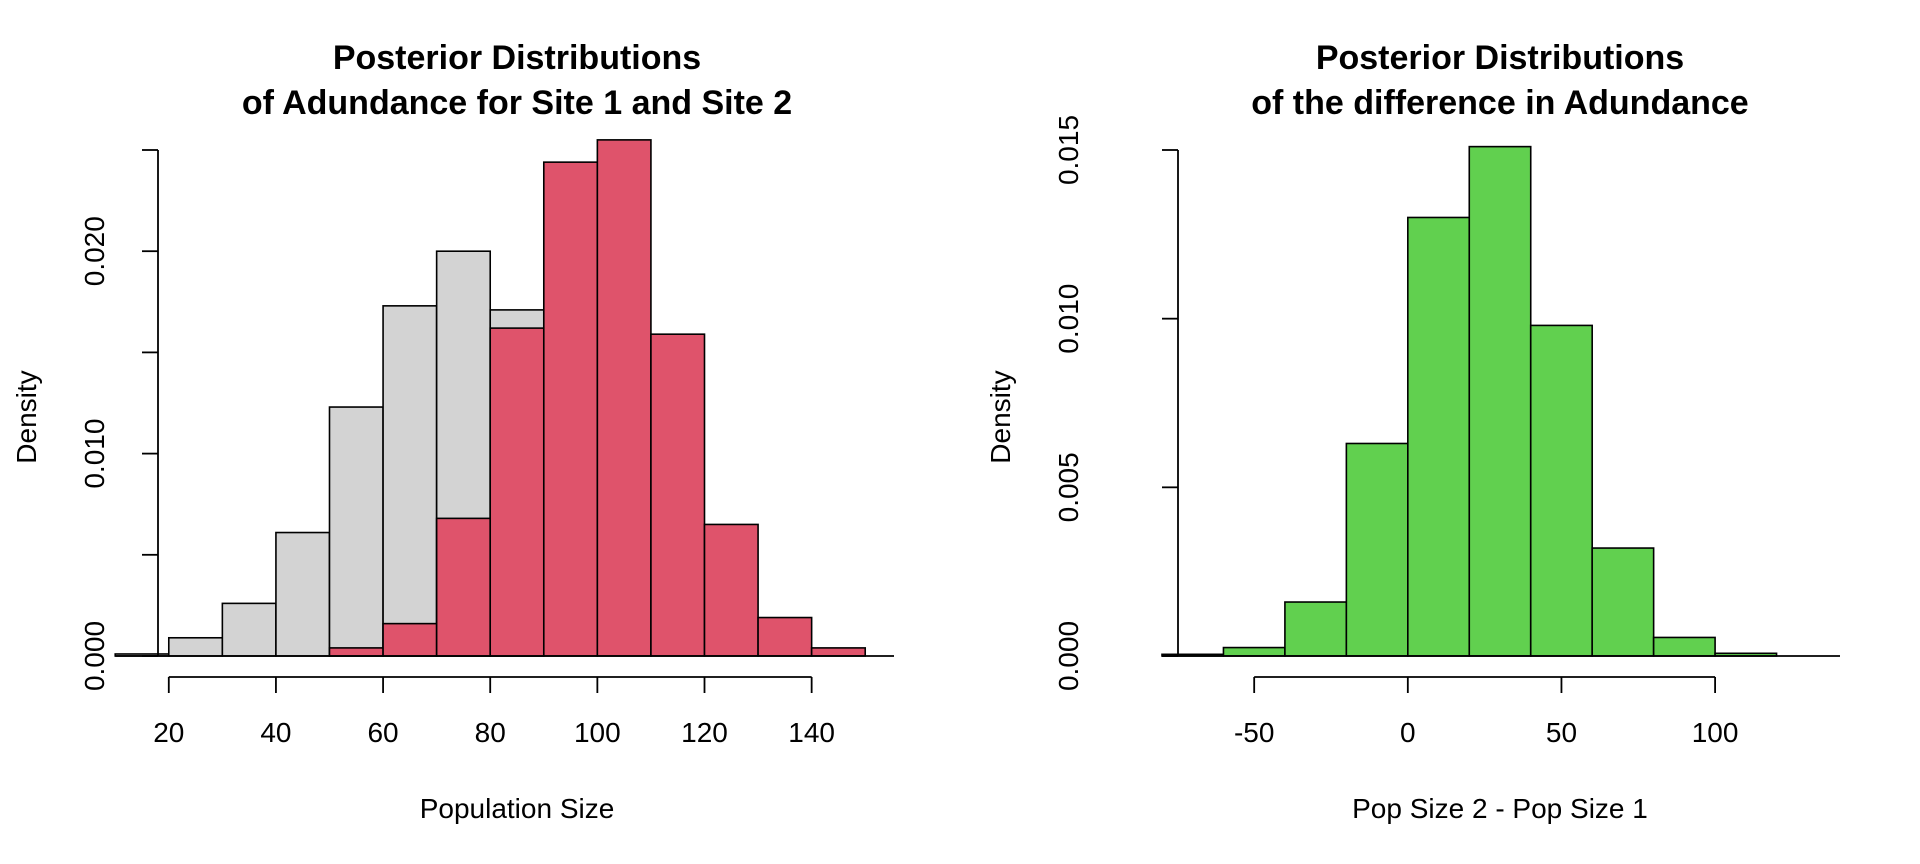  I want to click on x-tick-label: 80, so click(490, 732).